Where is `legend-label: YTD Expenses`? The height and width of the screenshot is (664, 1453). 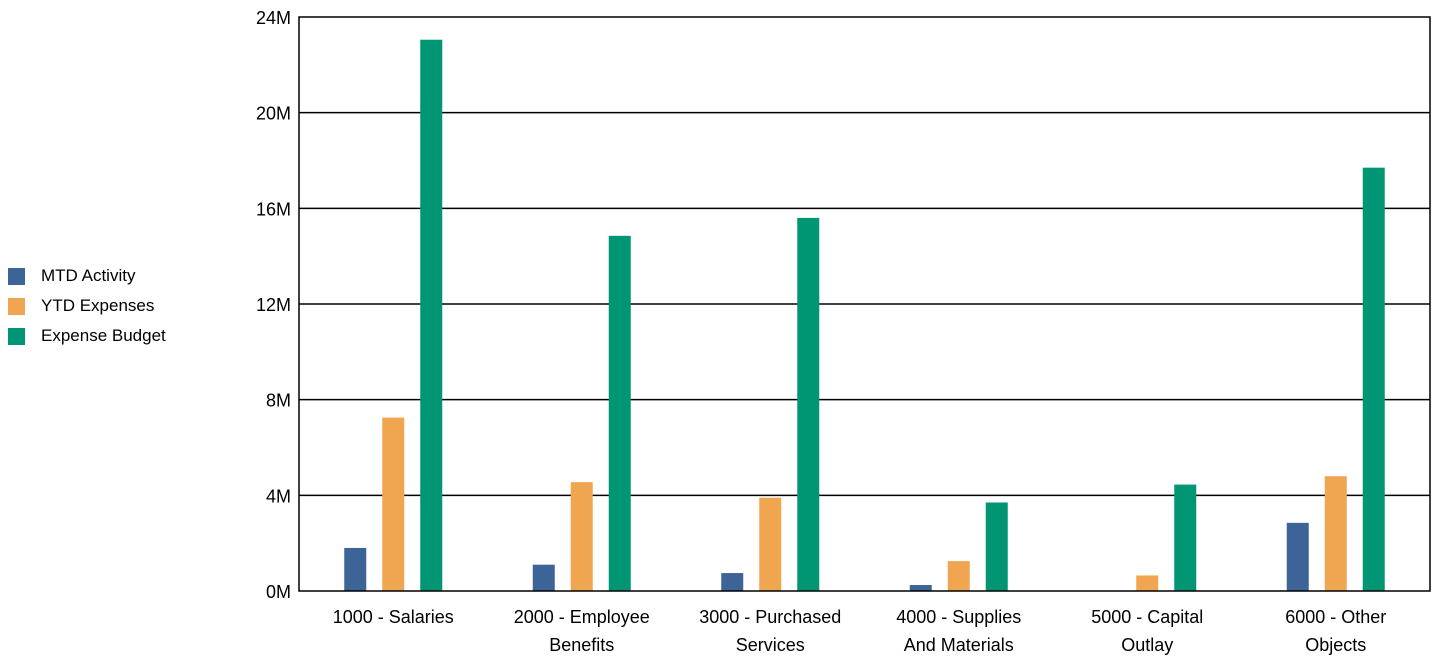 legend-label: YTD Expenses is located at coordinates (97, 306).